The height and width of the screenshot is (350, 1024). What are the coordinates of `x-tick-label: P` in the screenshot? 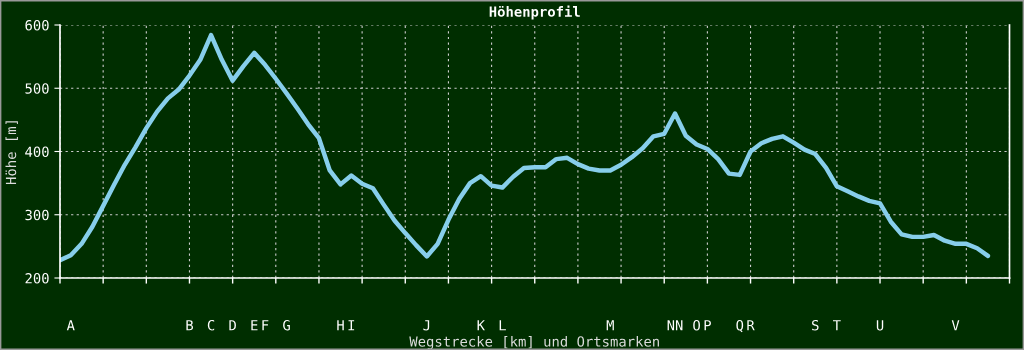 It's located at (707, 325).